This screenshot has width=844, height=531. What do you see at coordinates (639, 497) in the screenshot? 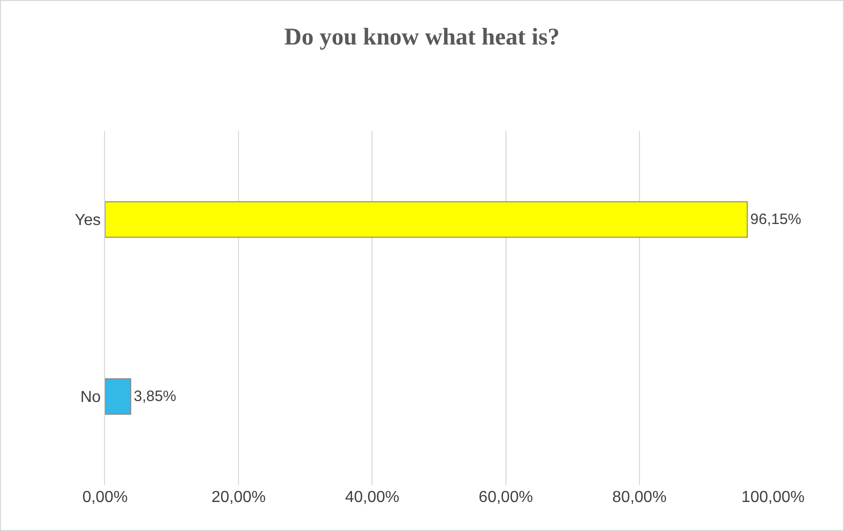
I see `x-tick-label: 80,00%` at bounding box center [639, 497].